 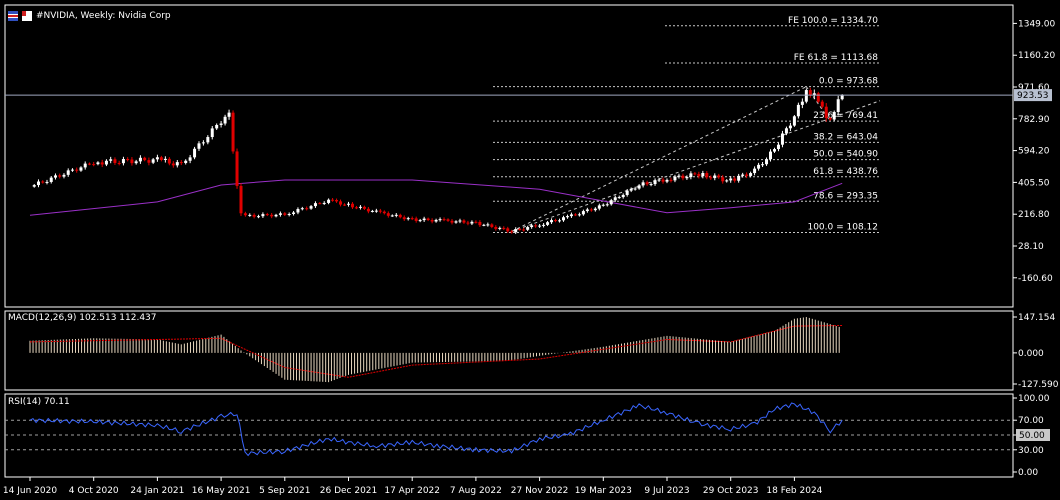 What do you see at coordinates (436, 351) in the screenshot?
I see `macd-signal-line` at bounding box center [436, 351].